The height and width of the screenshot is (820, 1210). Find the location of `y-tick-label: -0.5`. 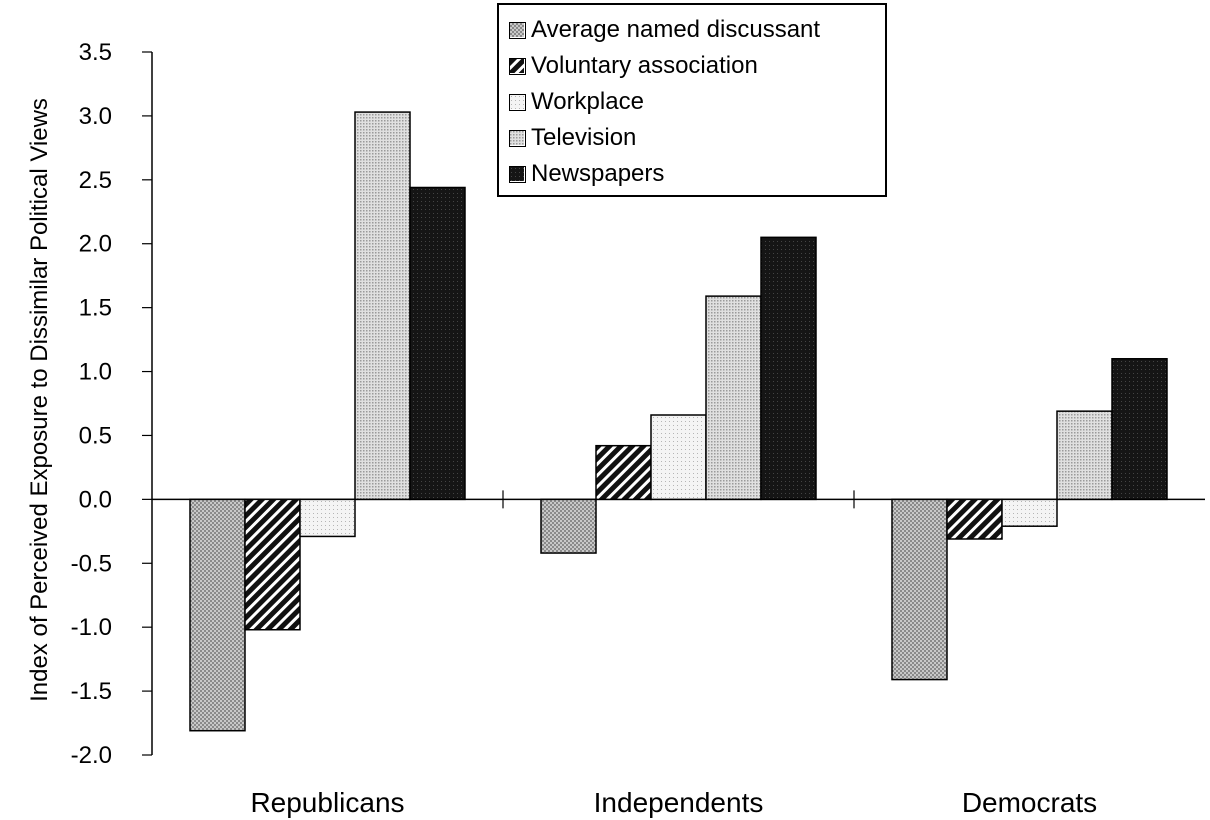

y-tick-label: -0.5 is located at coordinates (91, 563).